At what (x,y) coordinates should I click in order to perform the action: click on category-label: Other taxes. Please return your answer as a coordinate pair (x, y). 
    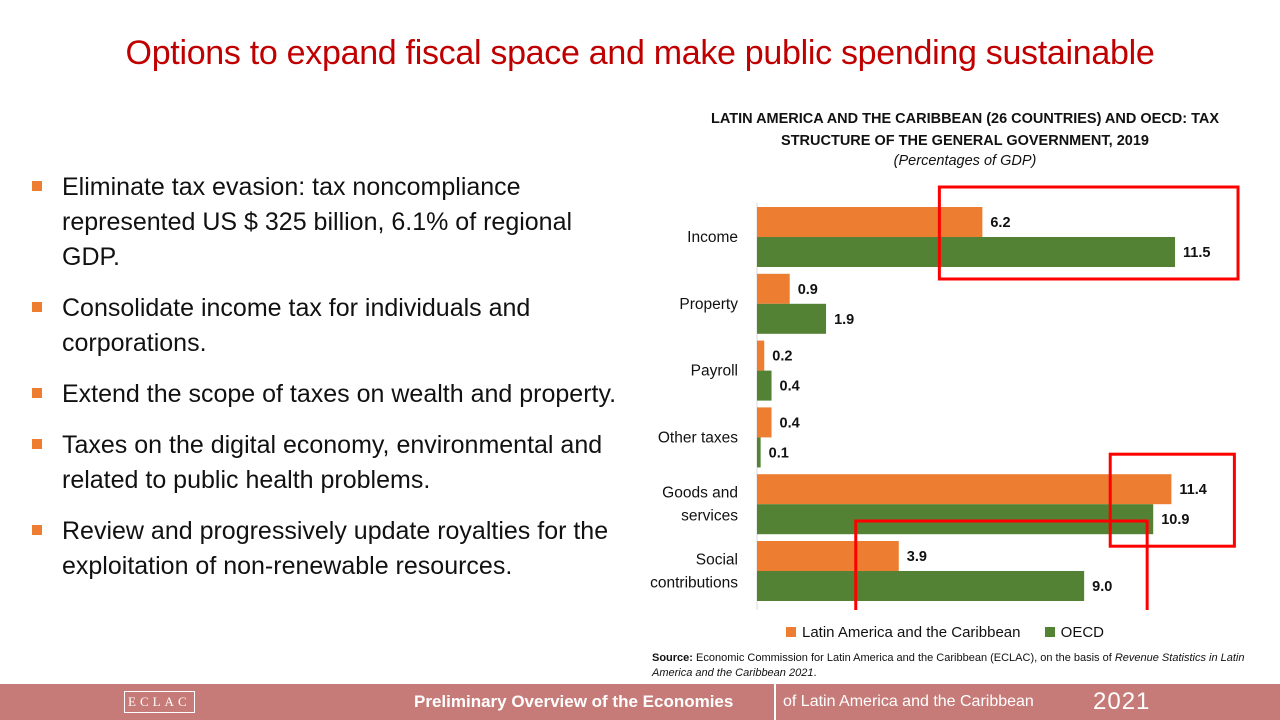
    Looking at the image, I should click on (698, 437).